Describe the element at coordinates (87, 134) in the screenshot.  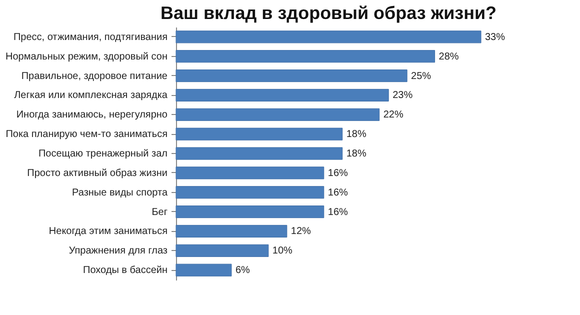
I see `y-tick-label: Пока планирую чем-то заниматься` at that location.